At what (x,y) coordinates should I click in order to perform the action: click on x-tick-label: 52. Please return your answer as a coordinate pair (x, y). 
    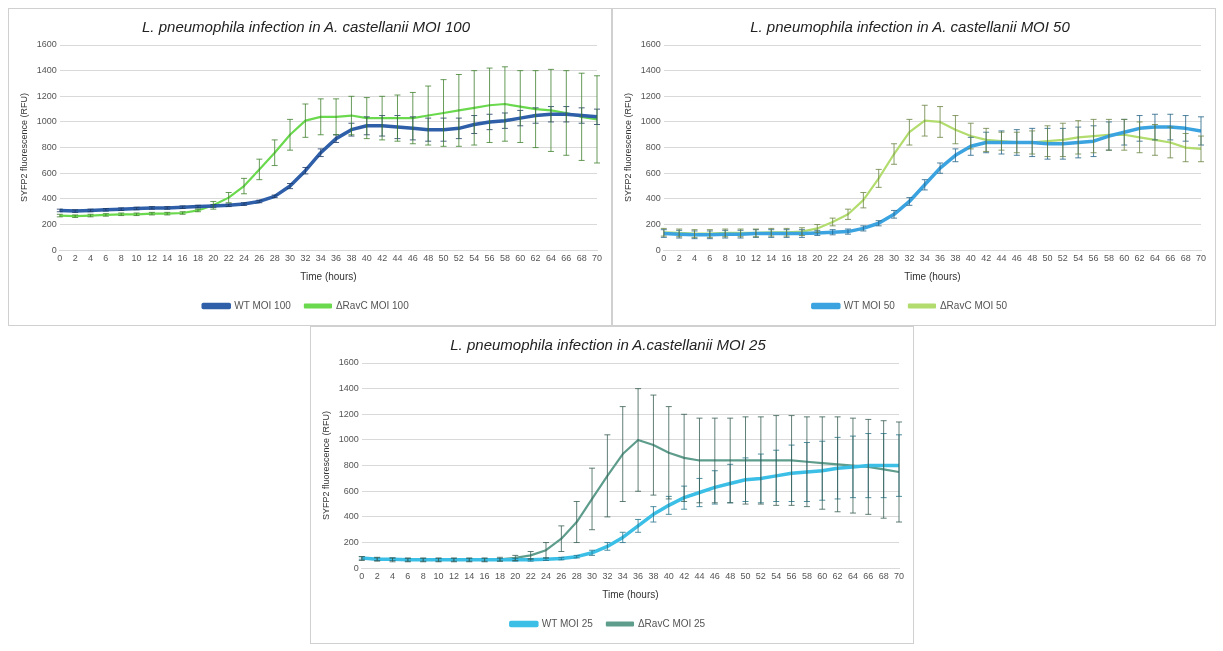
    Looking at the image, I should click on (760, 576).